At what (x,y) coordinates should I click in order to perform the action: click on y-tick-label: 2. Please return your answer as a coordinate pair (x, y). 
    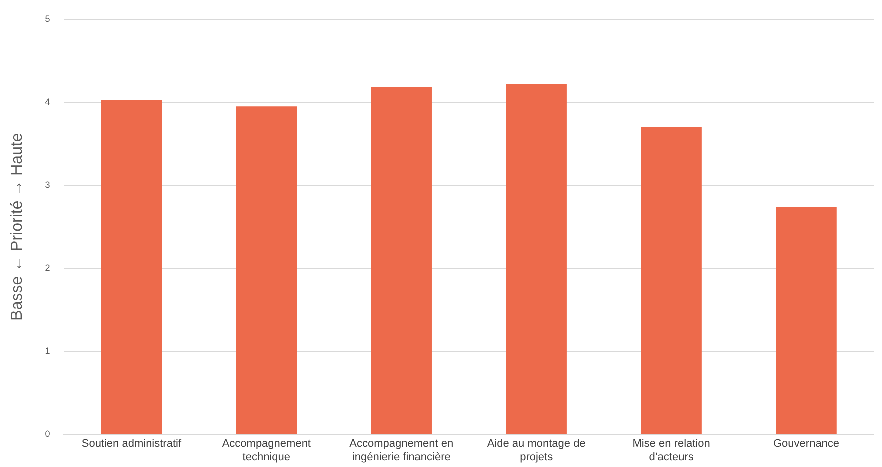
    Looking at the image, I should click on (47, 268).